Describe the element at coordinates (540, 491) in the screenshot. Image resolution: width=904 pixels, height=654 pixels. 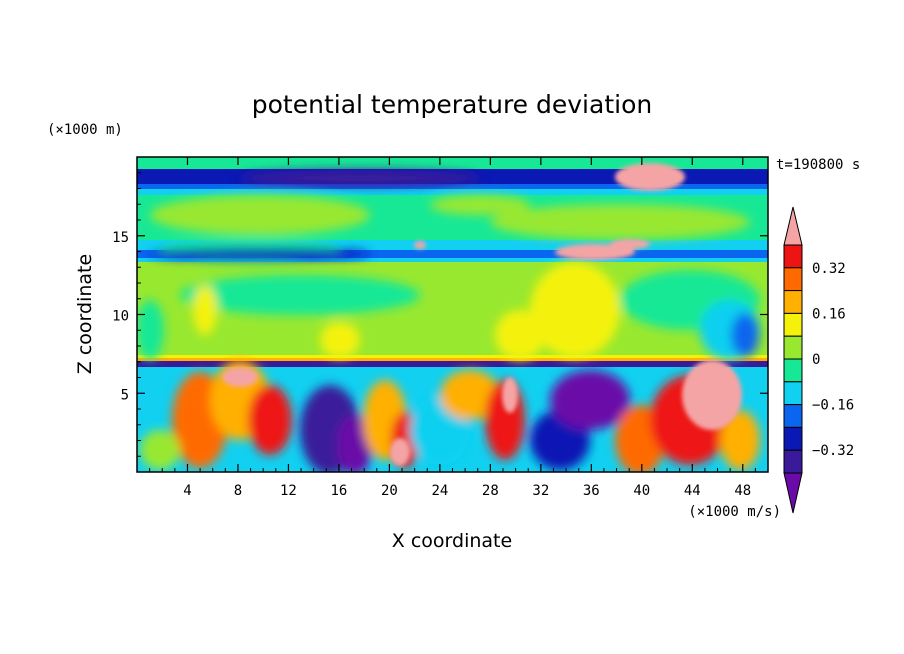
I see `x-tick-label: 32` at that location.